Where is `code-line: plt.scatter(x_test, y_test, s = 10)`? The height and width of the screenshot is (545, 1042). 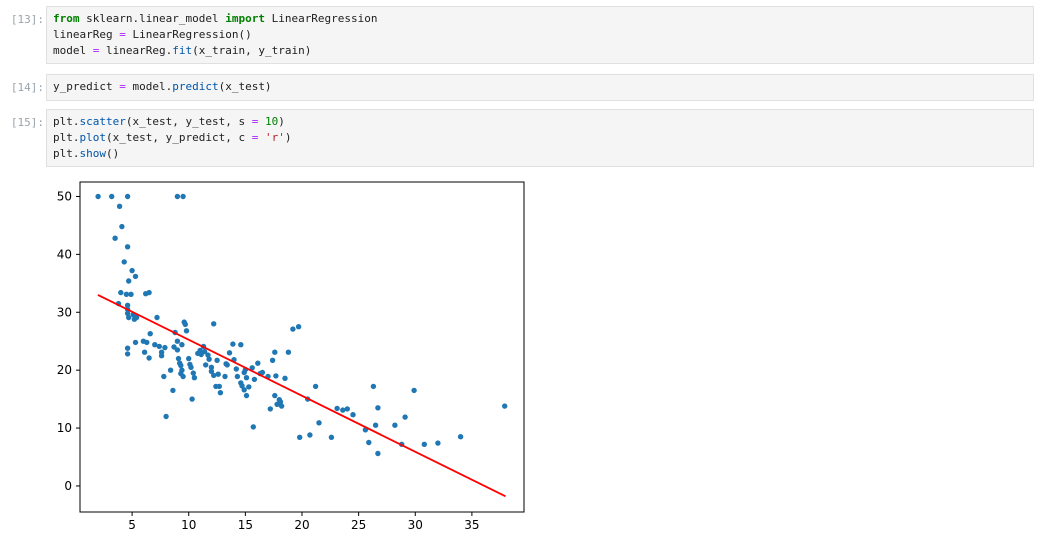
code-line: plt.scatter(x_test, y_test, s = 10) is located at coordinates (540, 122).